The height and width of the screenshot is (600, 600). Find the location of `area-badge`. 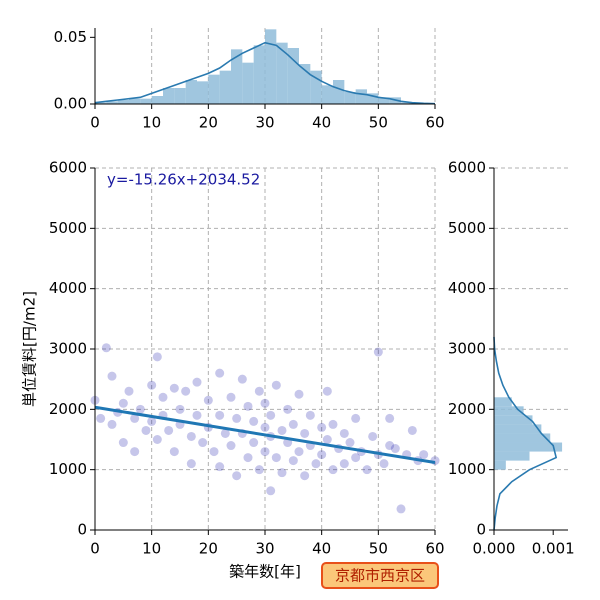

area-badge is located at coordinates (380, 575).